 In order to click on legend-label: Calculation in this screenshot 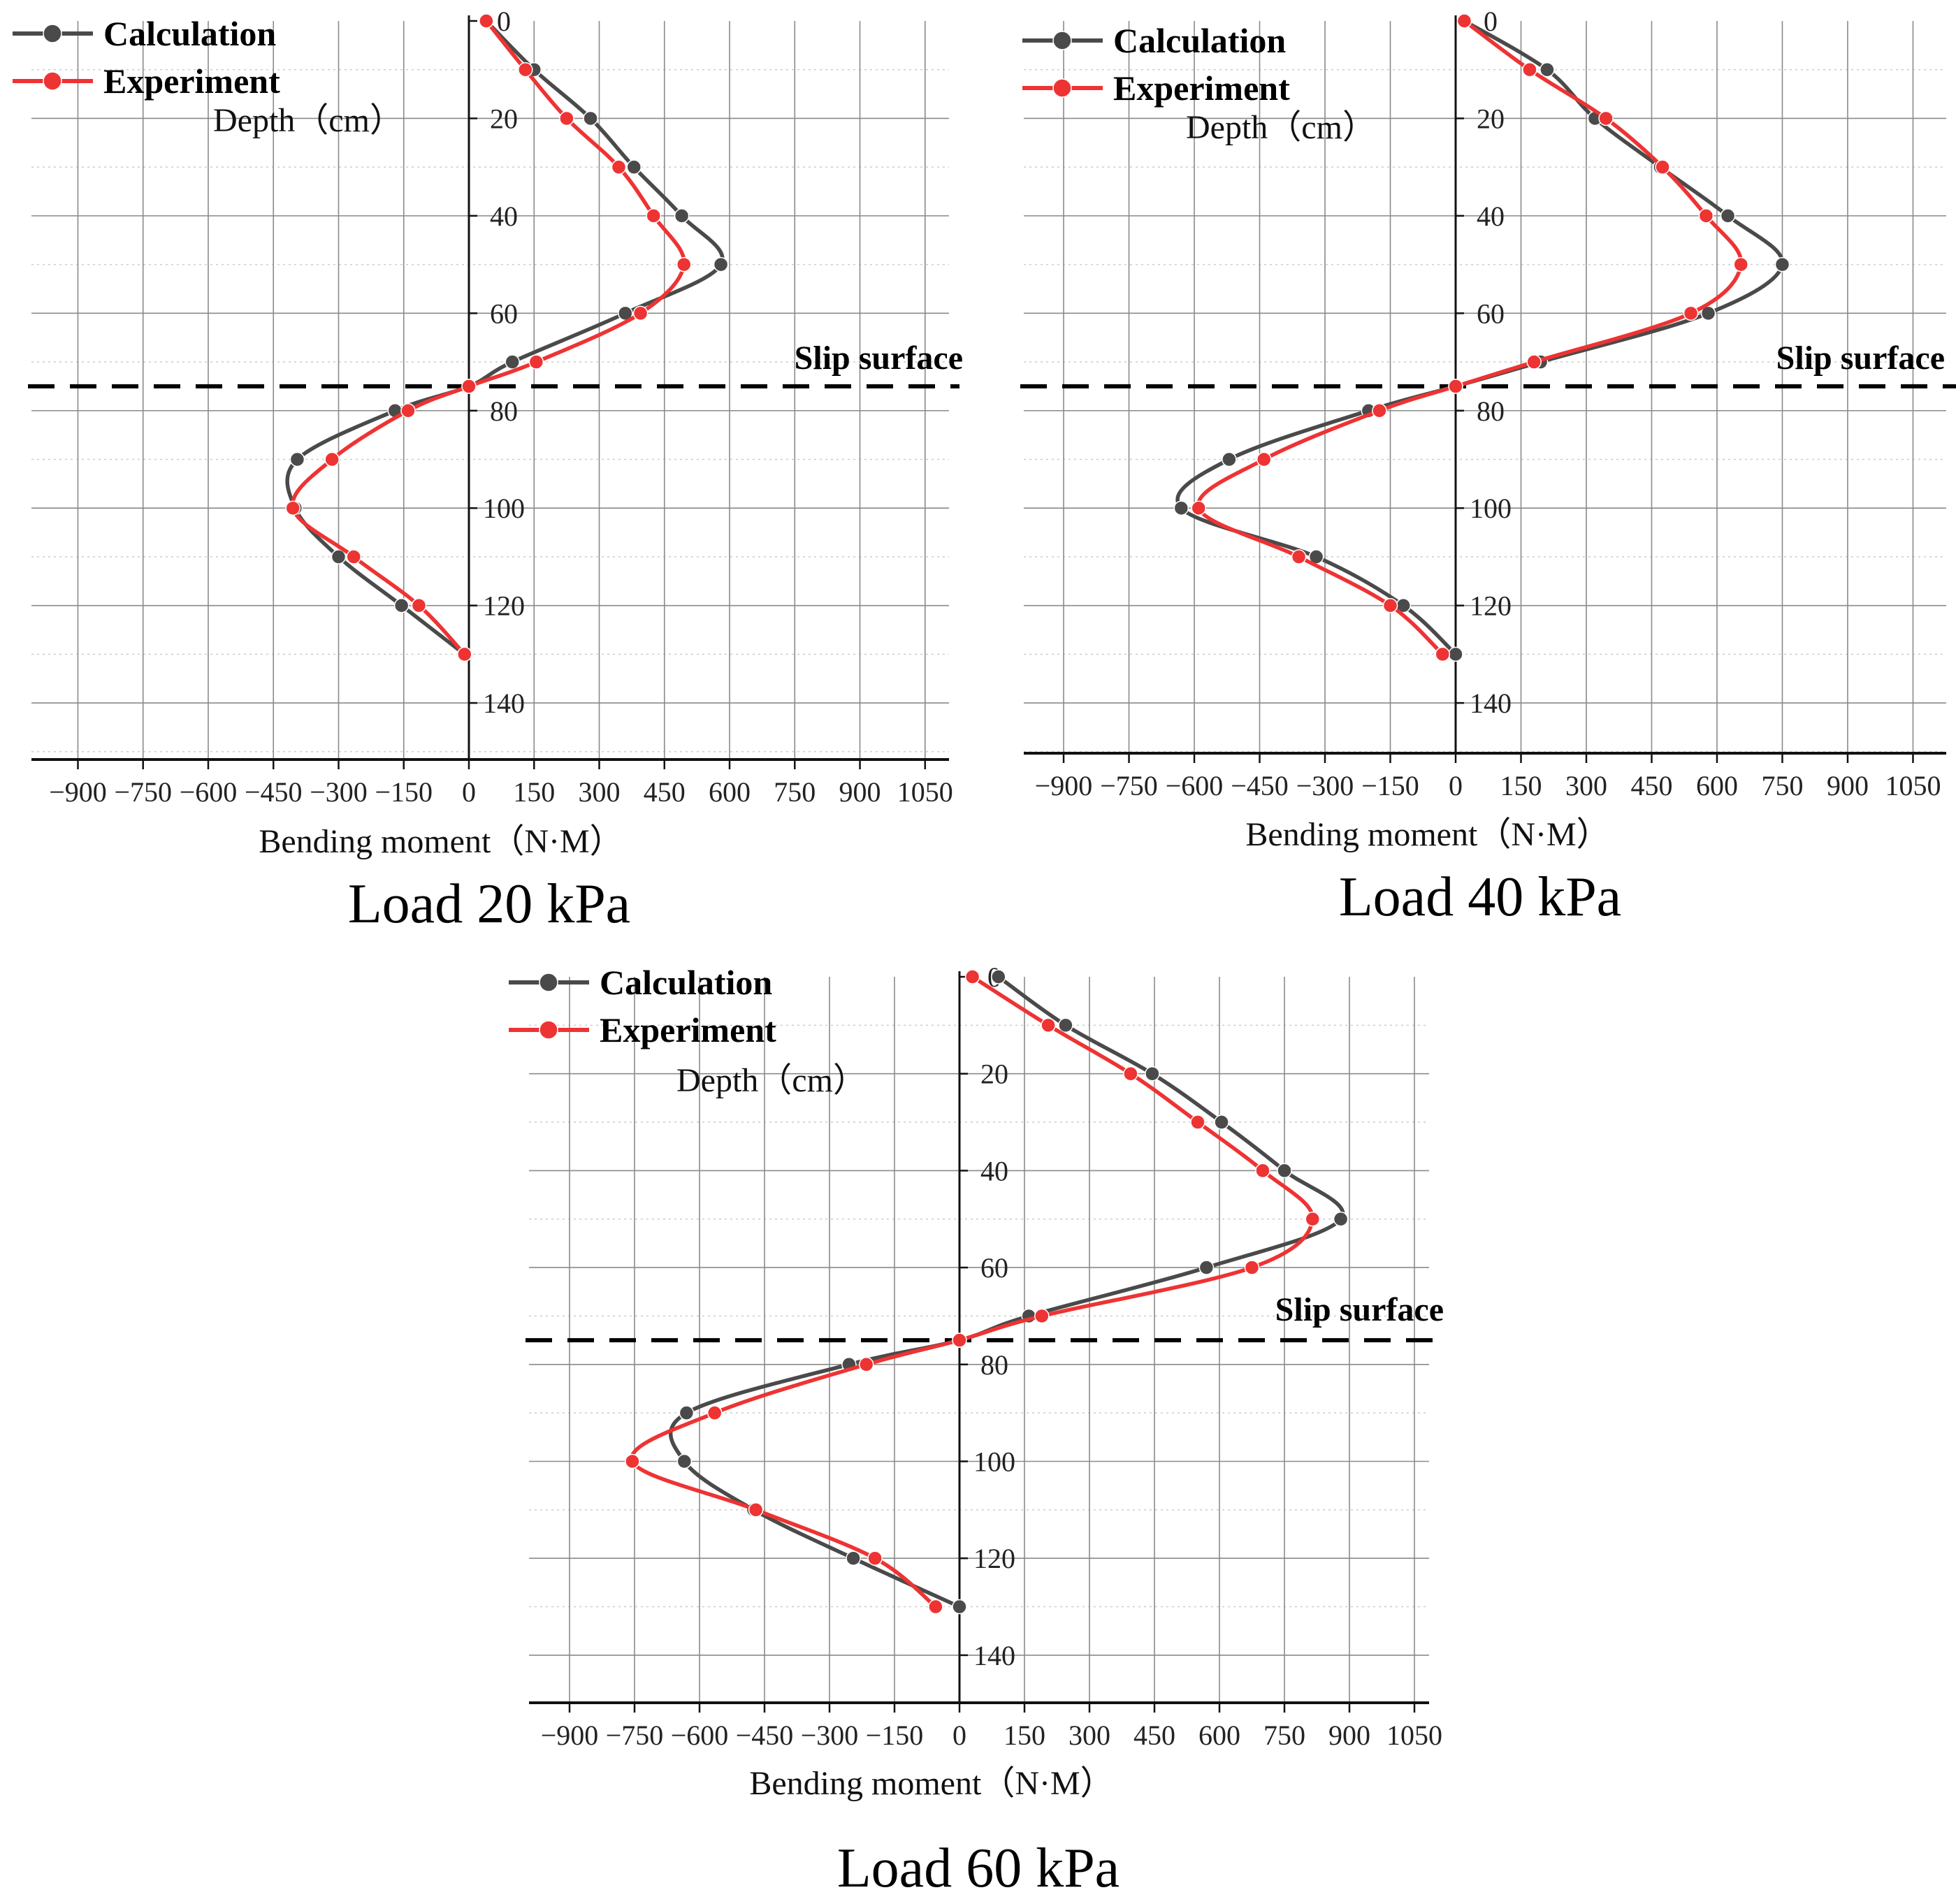, I will do `click(1199, 40)`.